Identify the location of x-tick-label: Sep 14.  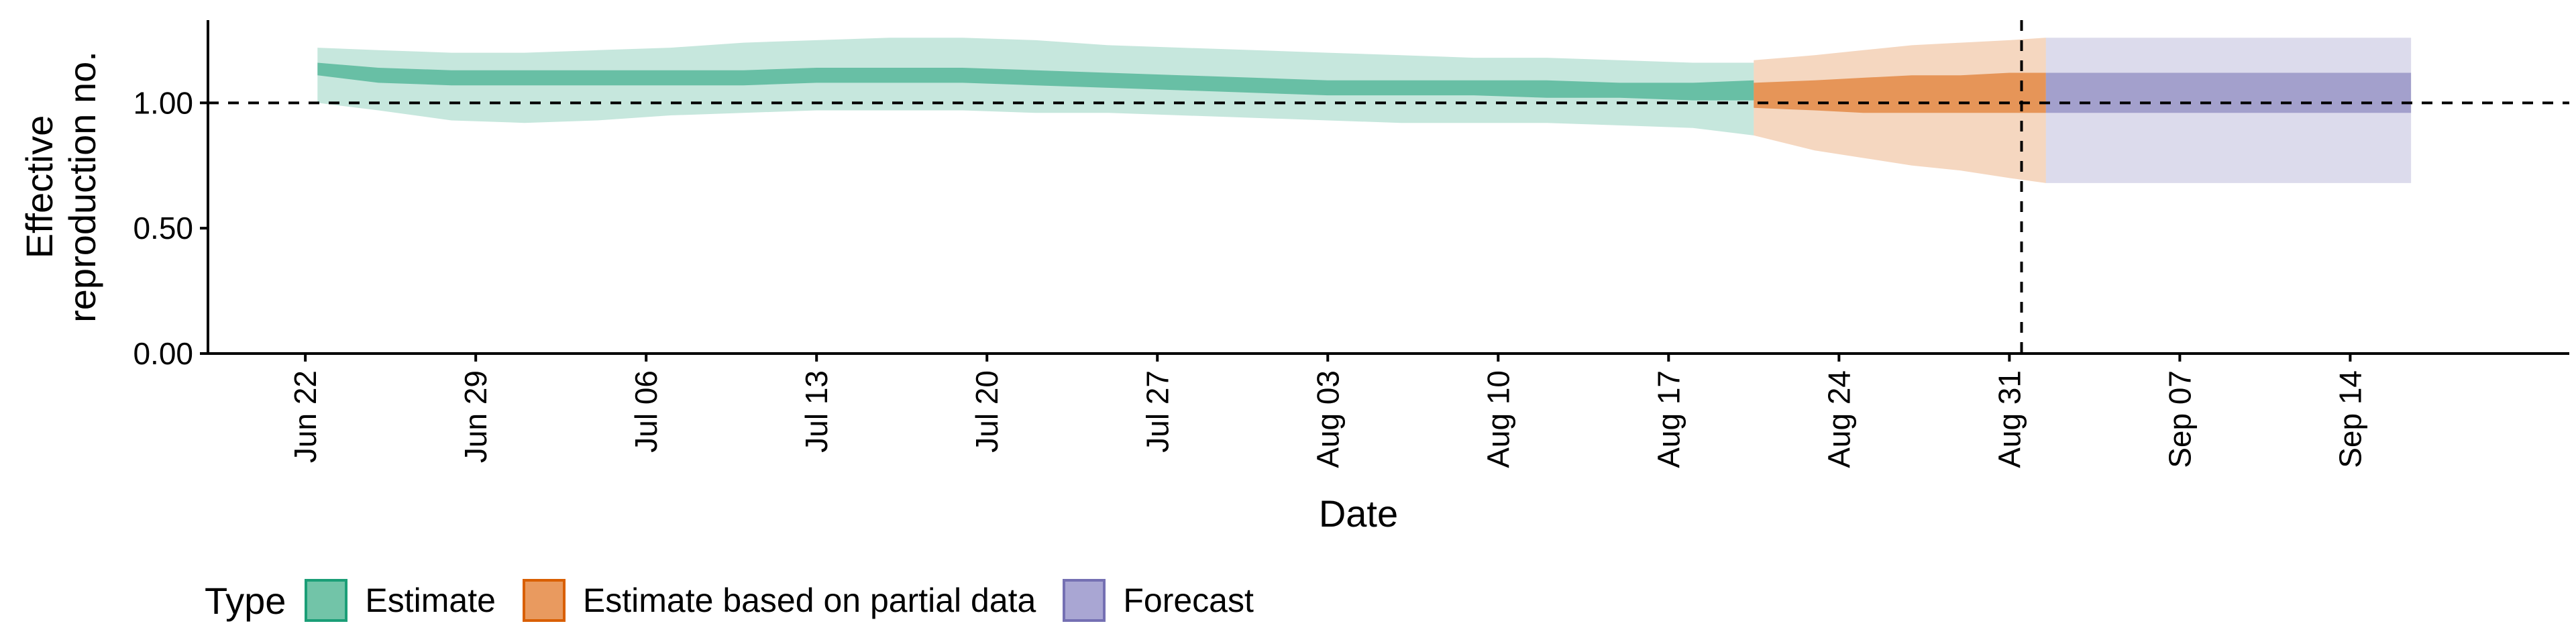
(2349, 419).